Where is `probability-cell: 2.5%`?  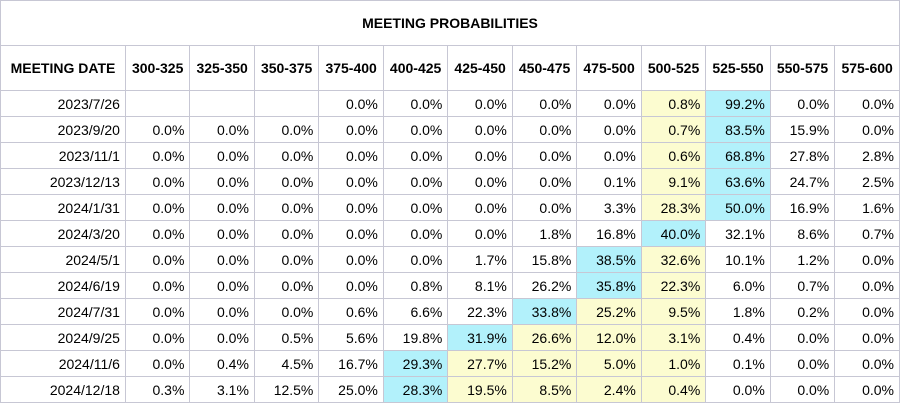 probability-cell: 2.5% is located at coordinates (867, 181).